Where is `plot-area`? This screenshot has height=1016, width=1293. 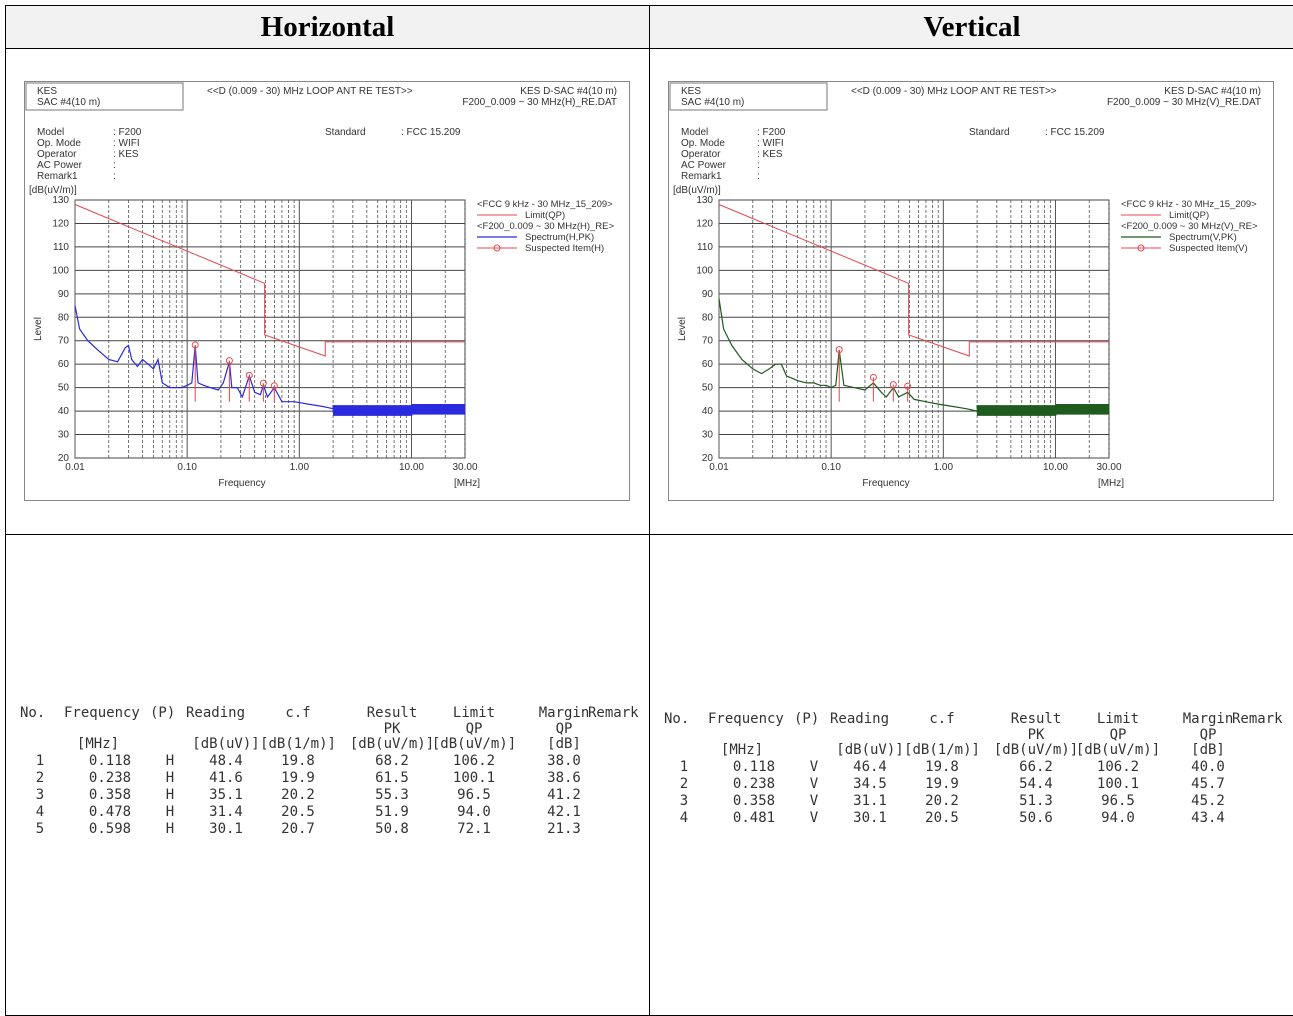 plot-area is located at coordinates (270, 329).